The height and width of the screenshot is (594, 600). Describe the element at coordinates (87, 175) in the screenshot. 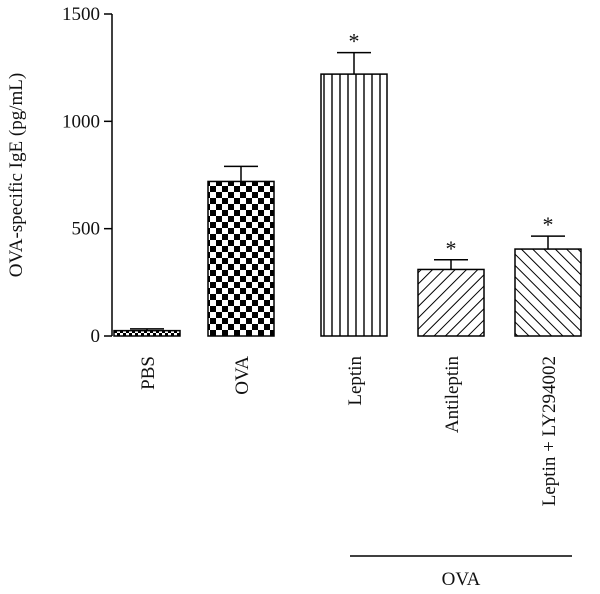

I see `y-axis: 0 500 1000 1500` at that location.